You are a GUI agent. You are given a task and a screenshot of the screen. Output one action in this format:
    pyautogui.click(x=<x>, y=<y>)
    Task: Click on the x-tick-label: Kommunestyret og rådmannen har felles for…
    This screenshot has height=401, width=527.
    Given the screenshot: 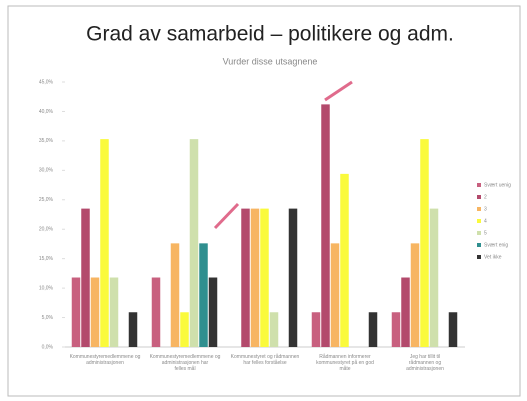 What is the action you would take?
    pyautogui.click(x=265, y=359)
    